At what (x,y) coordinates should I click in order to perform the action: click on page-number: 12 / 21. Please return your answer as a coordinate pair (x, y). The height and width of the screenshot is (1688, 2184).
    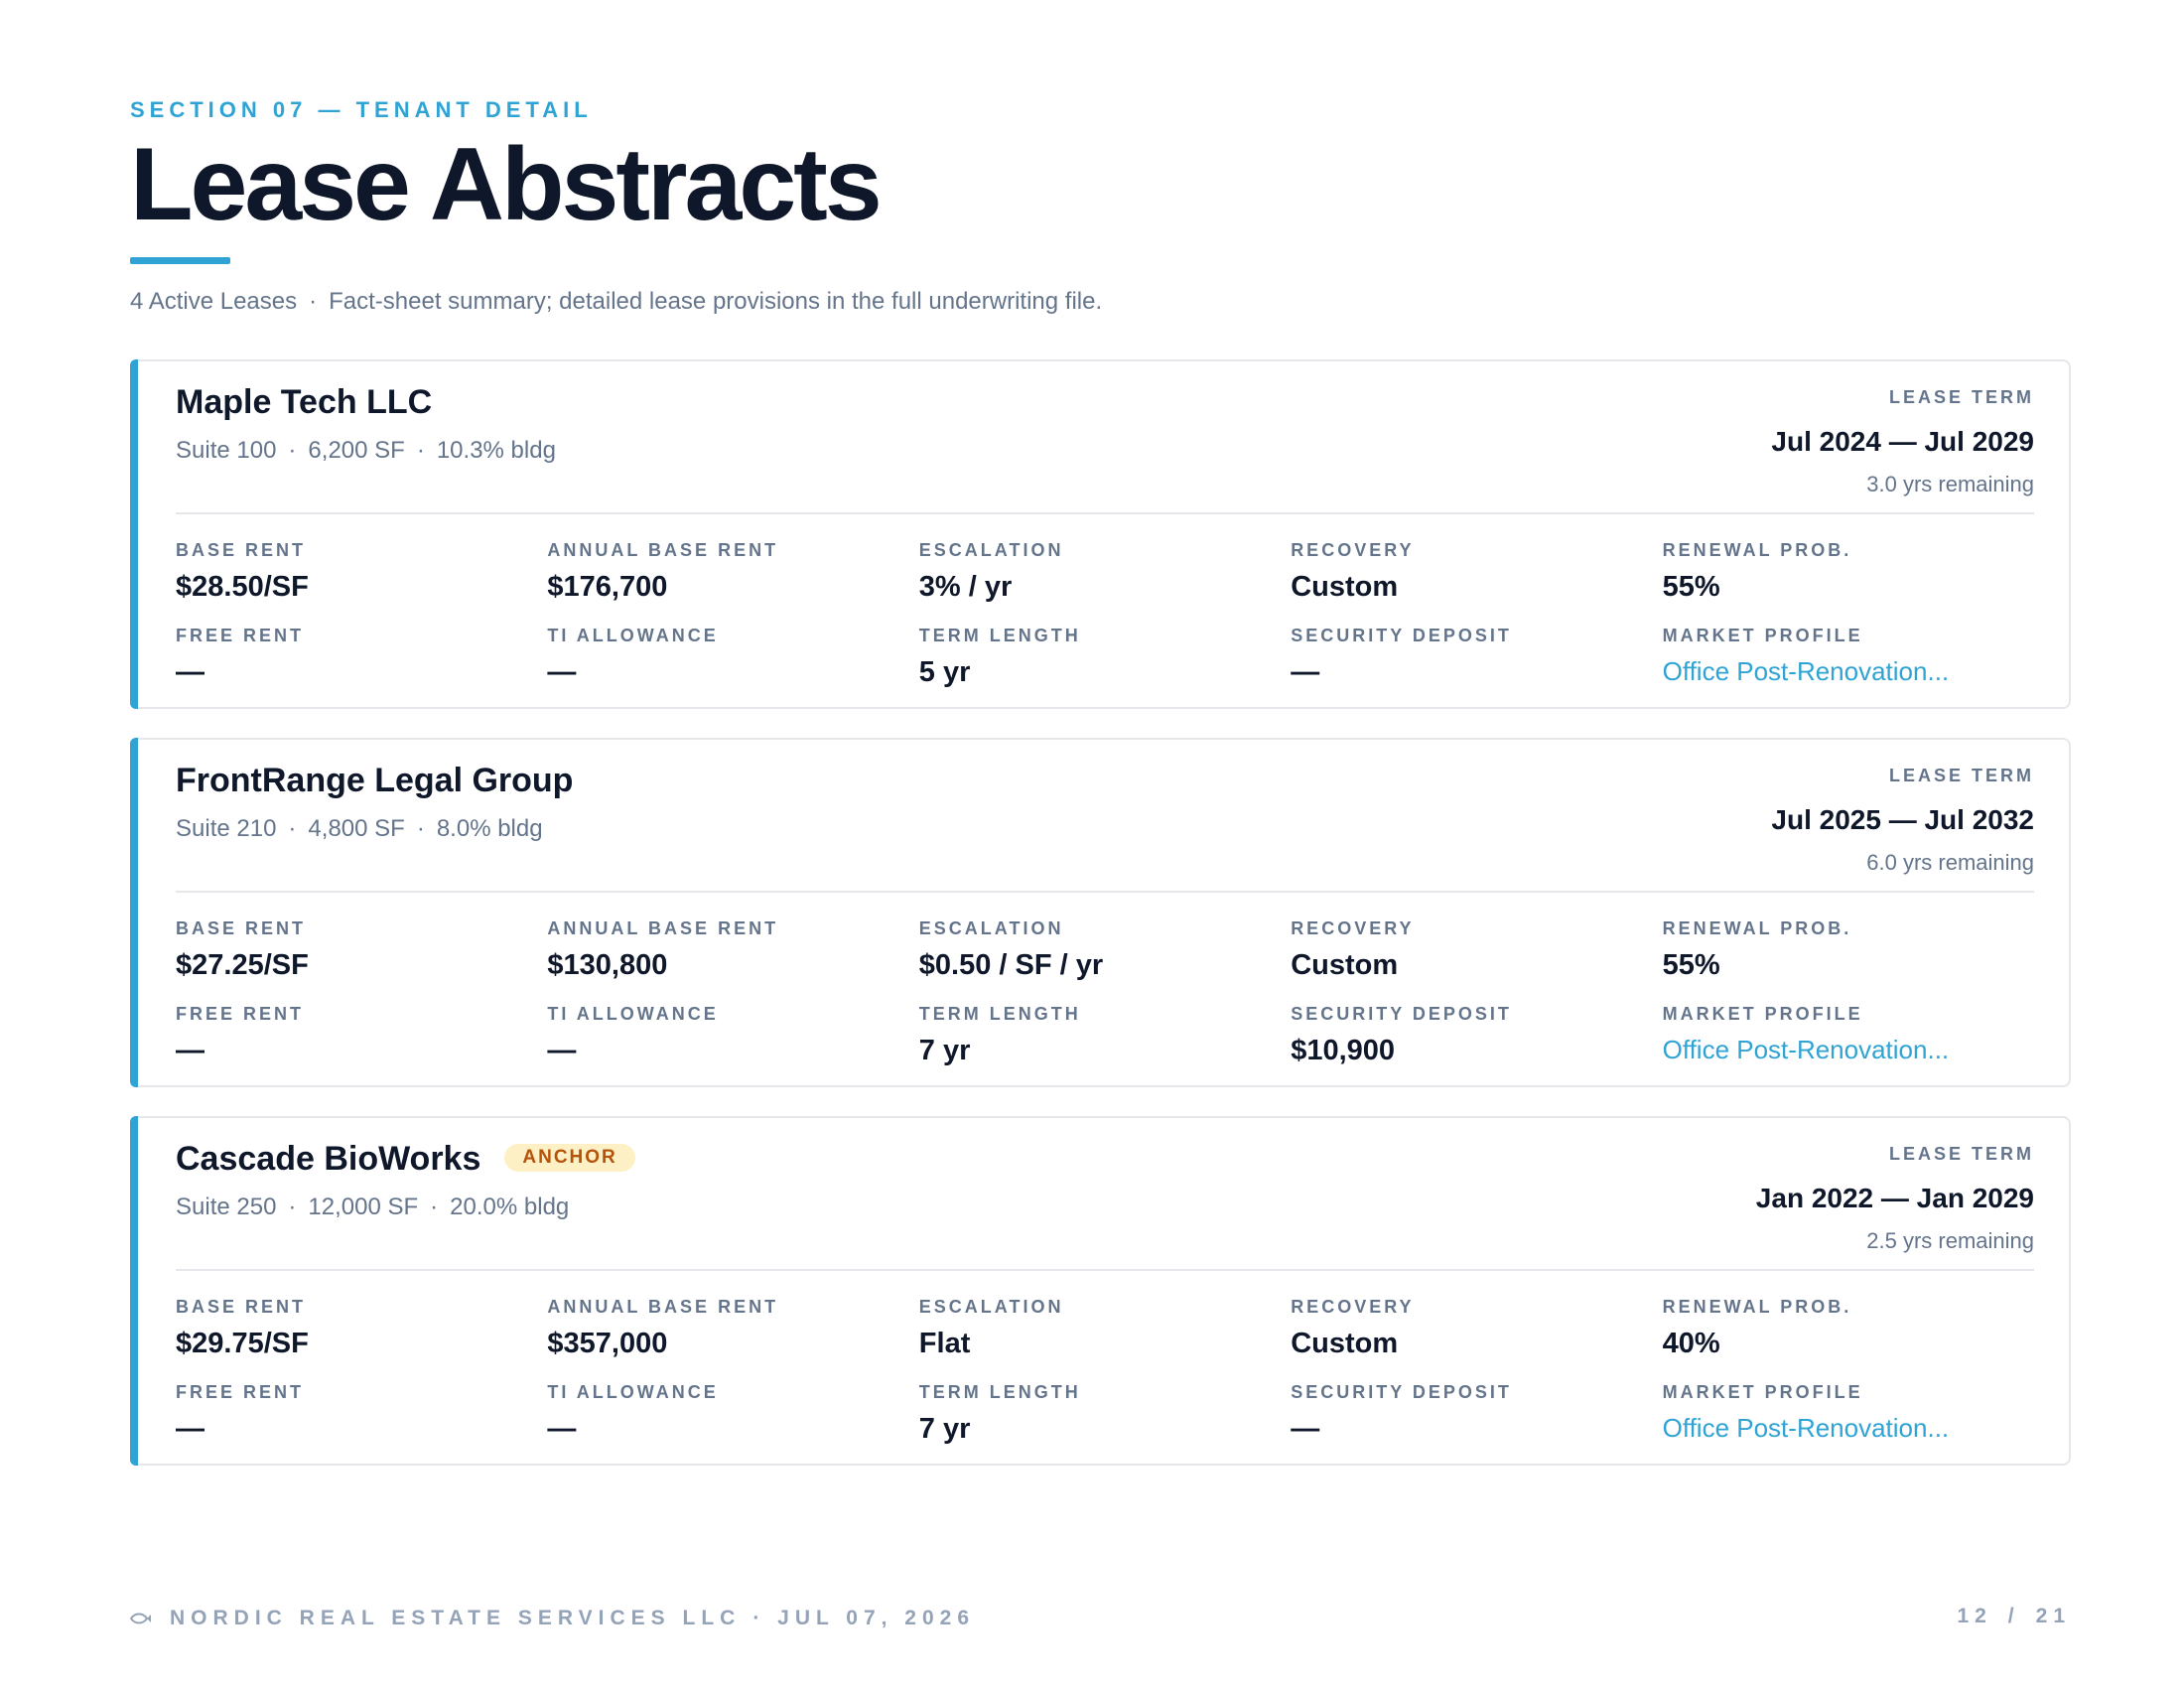
    Looking at the image, I should click on (2014, 1616).